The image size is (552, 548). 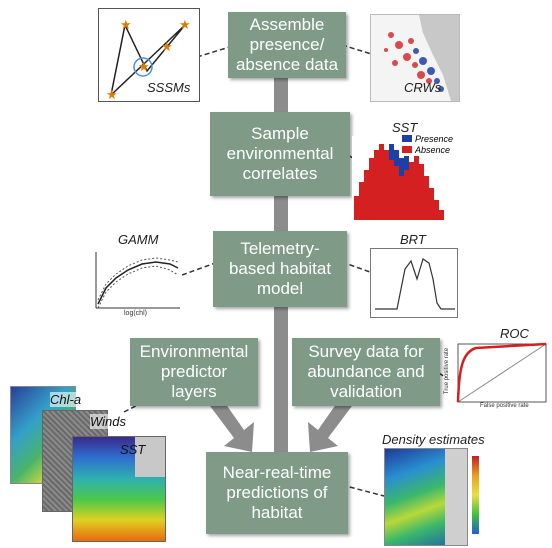 What do you see at coordinates (133, 449) in the screenshot?
I see `sst-map-label: SST` at bounding box center [133, 449].